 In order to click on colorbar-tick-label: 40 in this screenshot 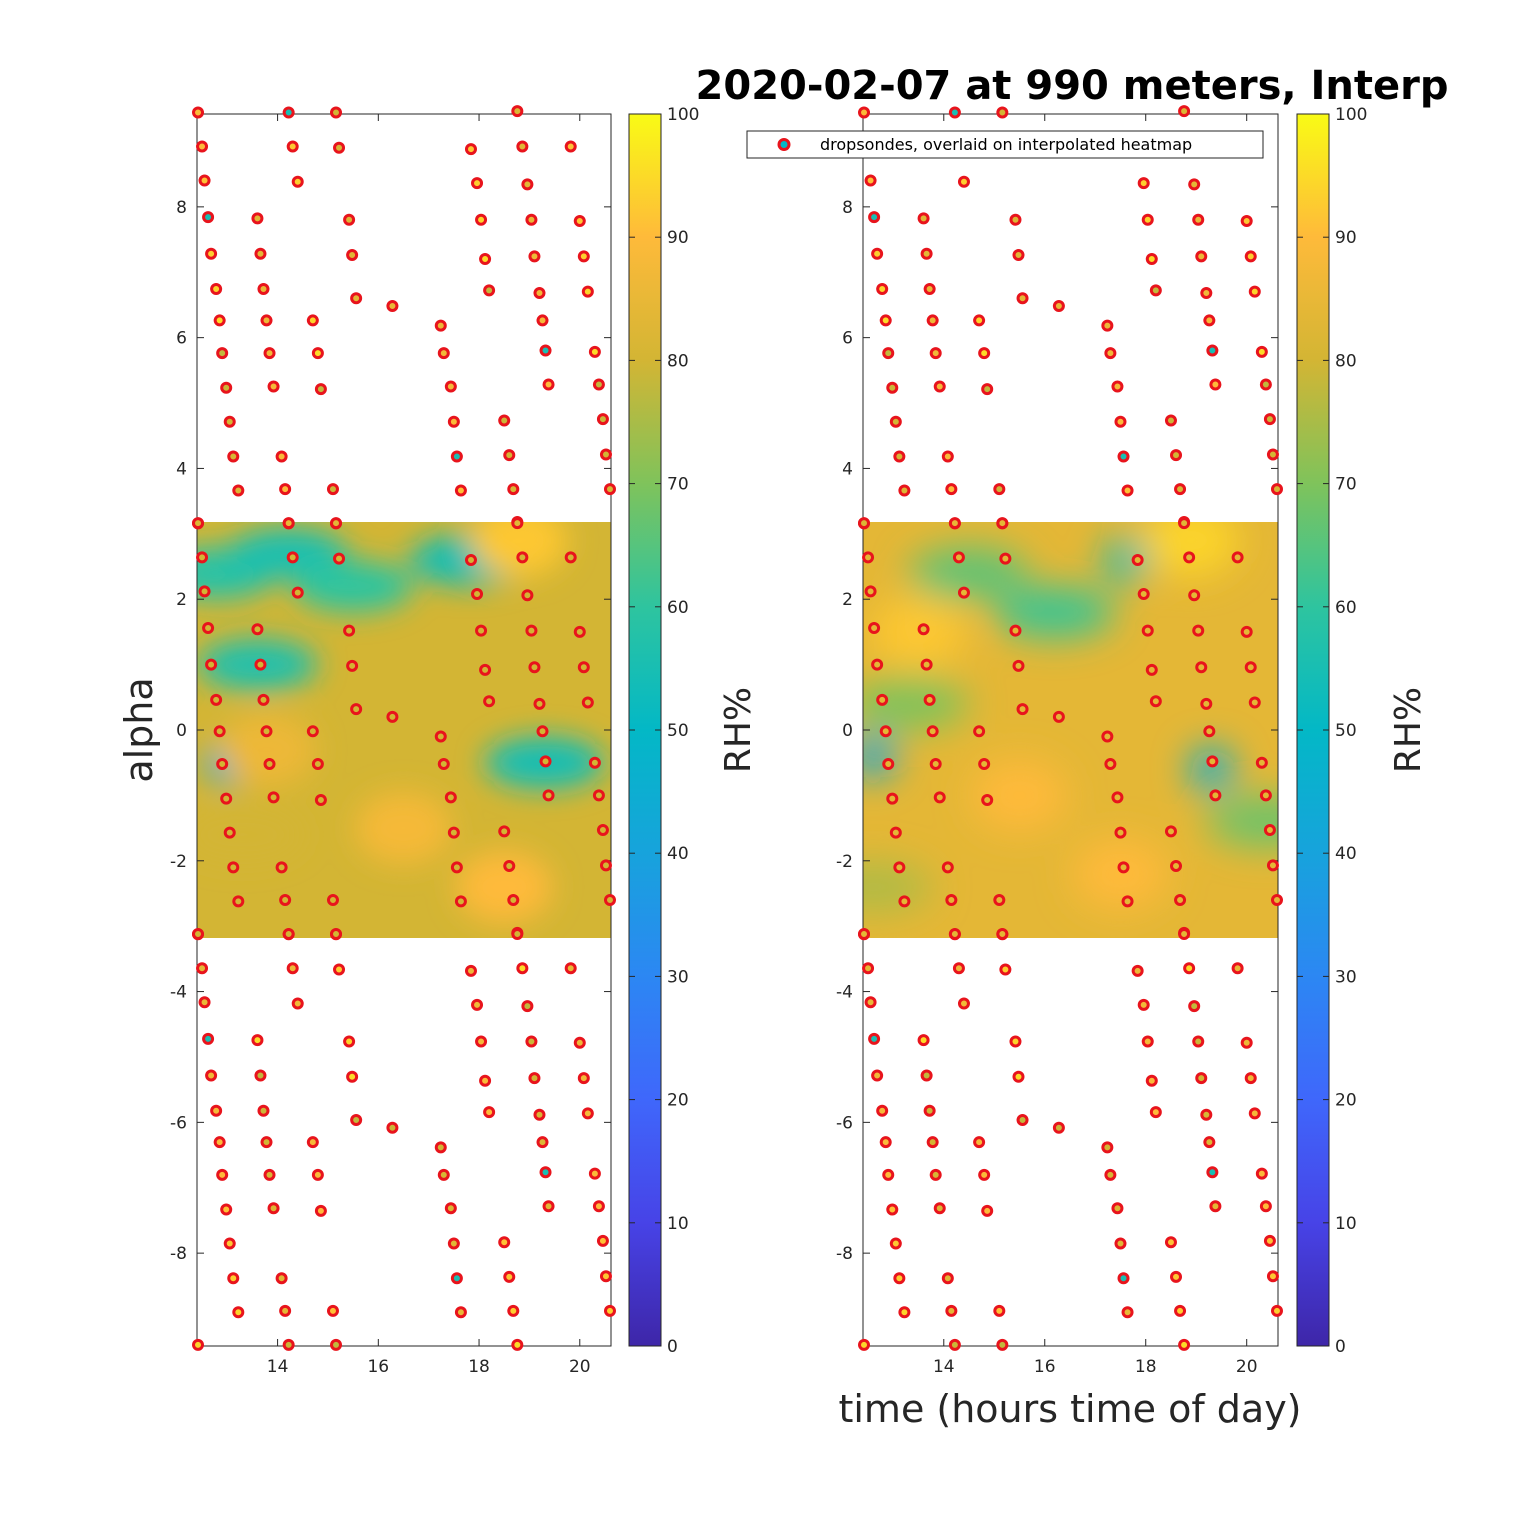, I will do `click(678, 854)`.